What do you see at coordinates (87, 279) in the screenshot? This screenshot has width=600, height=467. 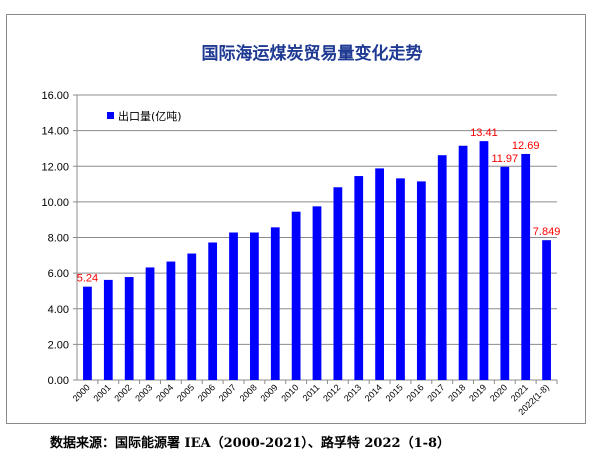 I see `data-label: 5.24` at bounding box center [87, 279].